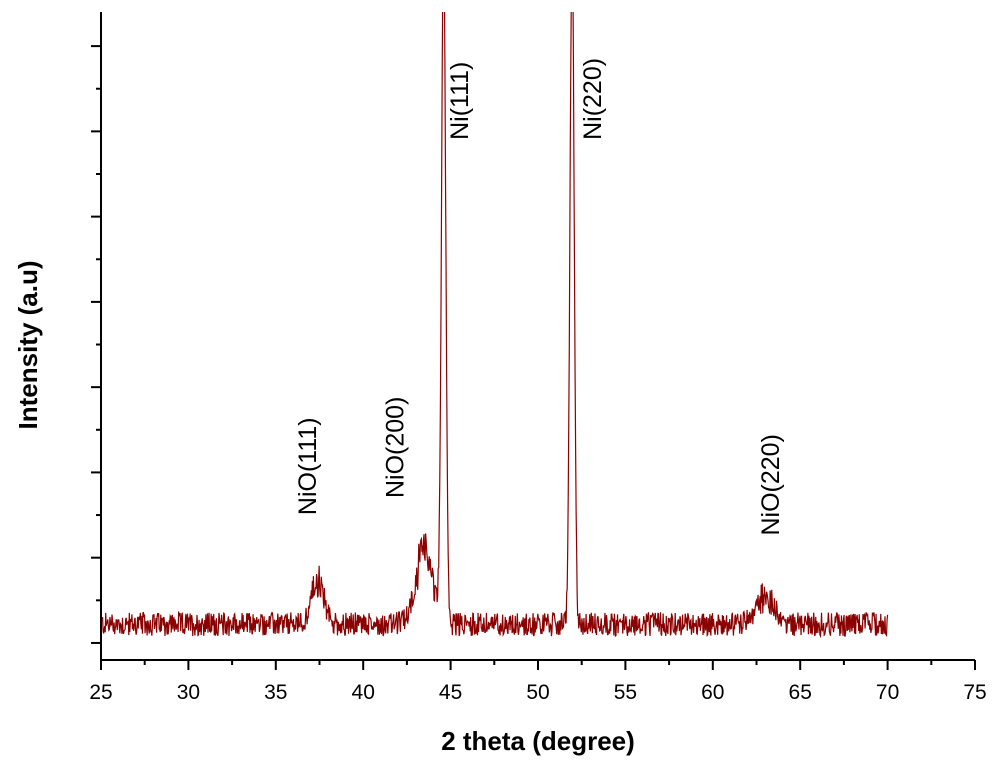  What do you see at coordinates (625, 692) in the screenshot?
I see `x-tick-label: 55` at bounding box center [625, 692].